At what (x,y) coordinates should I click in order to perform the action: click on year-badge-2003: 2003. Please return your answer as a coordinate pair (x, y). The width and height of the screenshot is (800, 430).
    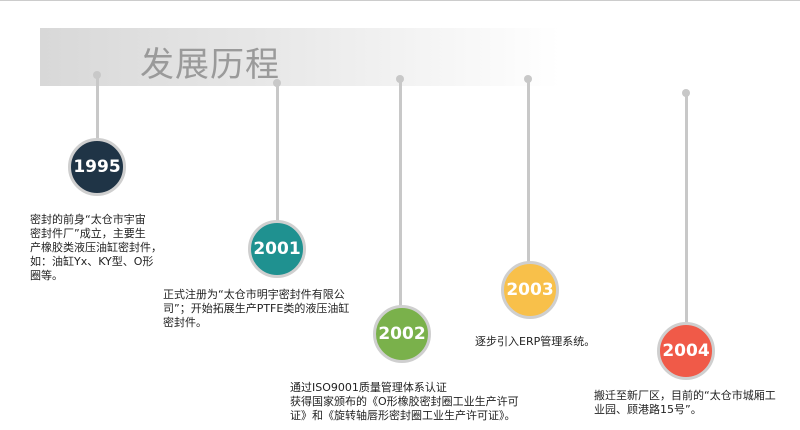
    Looking at the image, I should click on (530, 290).